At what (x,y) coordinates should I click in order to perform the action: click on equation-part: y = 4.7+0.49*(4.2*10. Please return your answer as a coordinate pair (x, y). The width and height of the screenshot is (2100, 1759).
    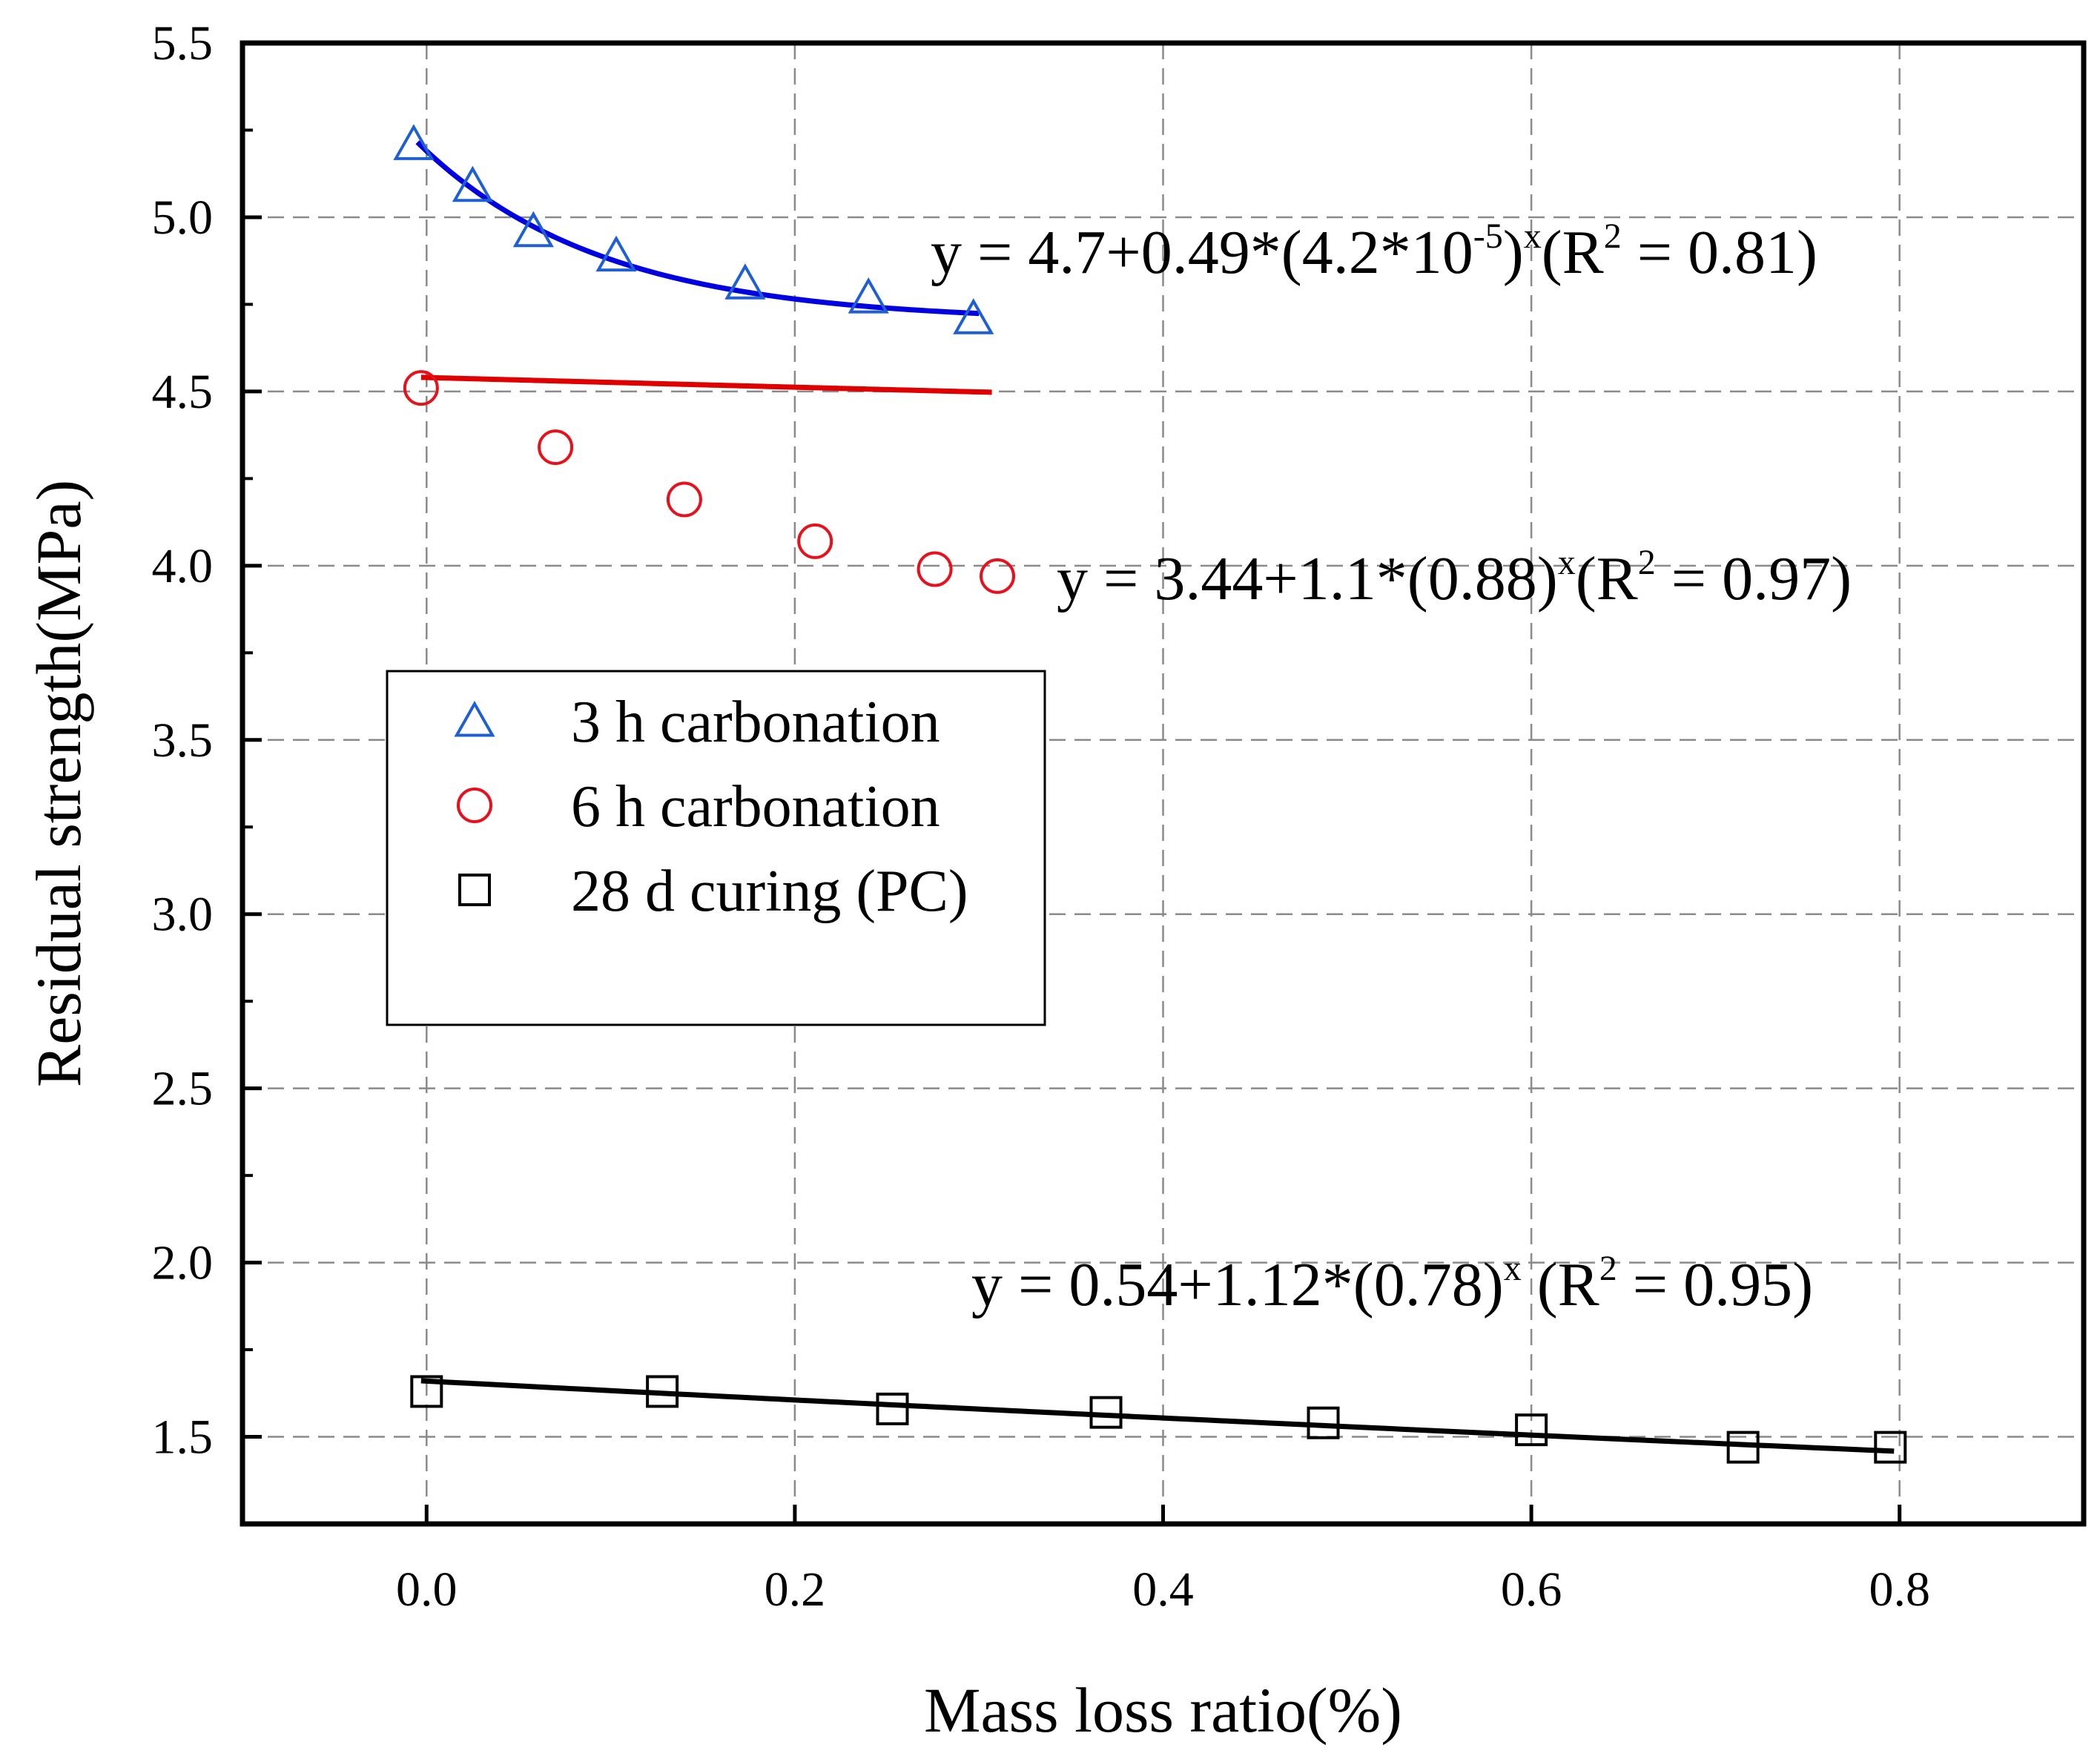
    Looking at the image, I should click on (1202, 252).